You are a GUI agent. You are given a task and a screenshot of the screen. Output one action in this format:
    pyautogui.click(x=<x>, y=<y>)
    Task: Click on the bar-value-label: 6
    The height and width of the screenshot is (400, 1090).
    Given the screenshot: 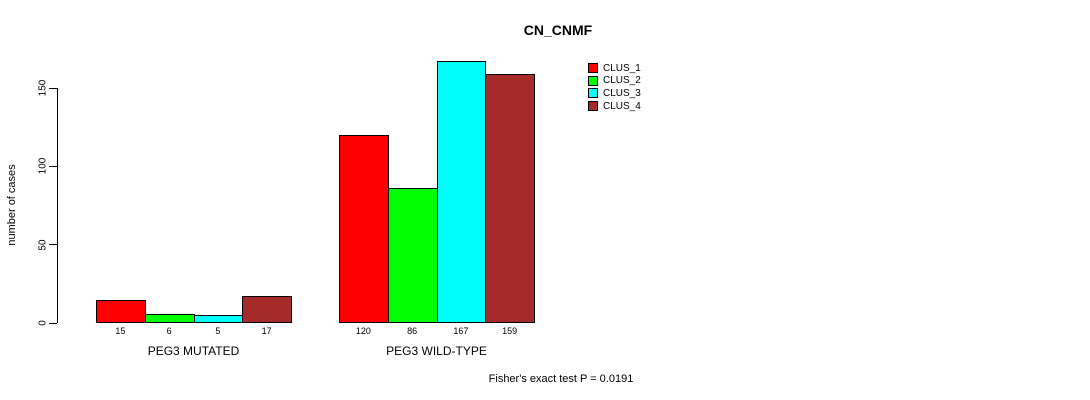 What is the action you would take?
    pyautogui.click(x=169, y=331)
    